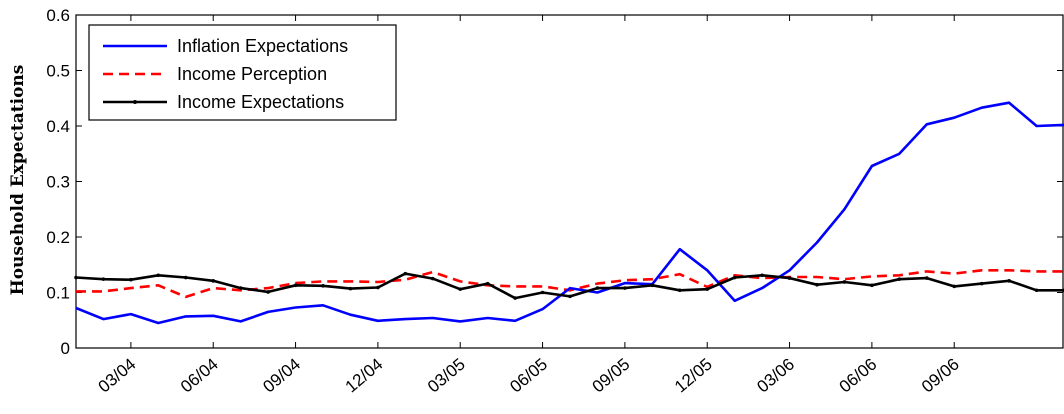 Image resolution: width=1064 pixels, height=414 pixels. I want to click on x-tick-label: 03/04, so click(117, 376).